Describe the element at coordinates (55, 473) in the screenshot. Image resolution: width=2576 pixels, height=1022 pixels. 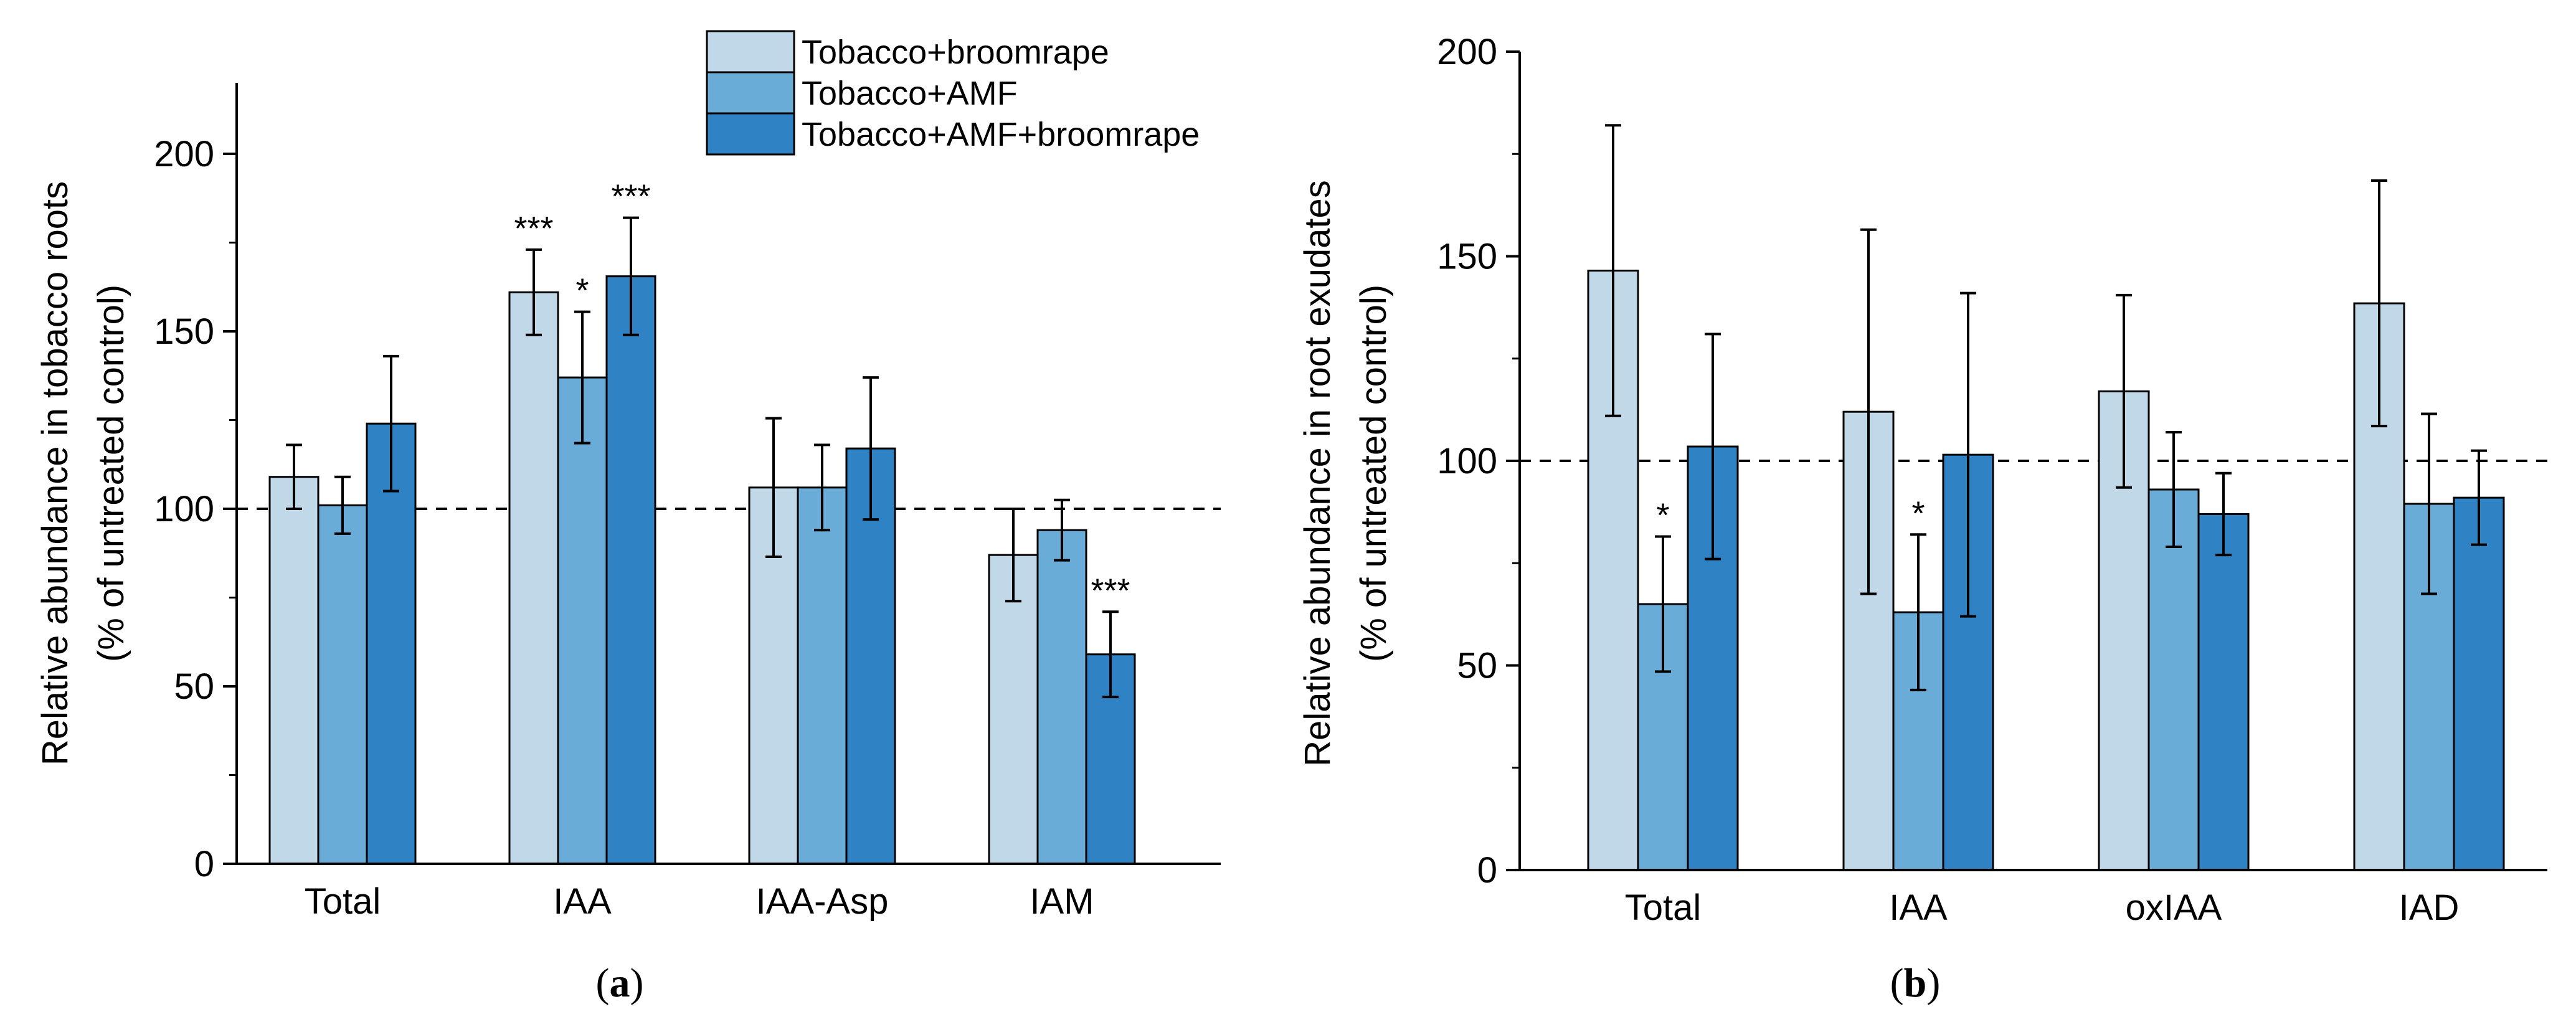
I see `y-axis-label: Relative abundance in tobacco roots` at that location.